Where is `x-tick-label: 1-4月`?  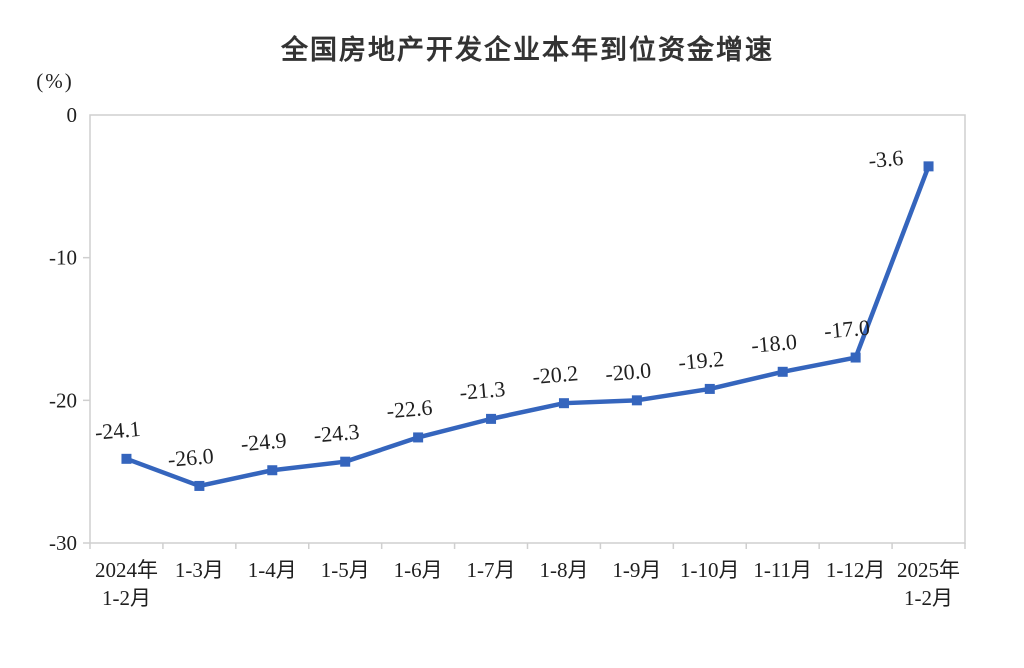
x-tick-label: 1-4月 is located at coordinates (272, 570).